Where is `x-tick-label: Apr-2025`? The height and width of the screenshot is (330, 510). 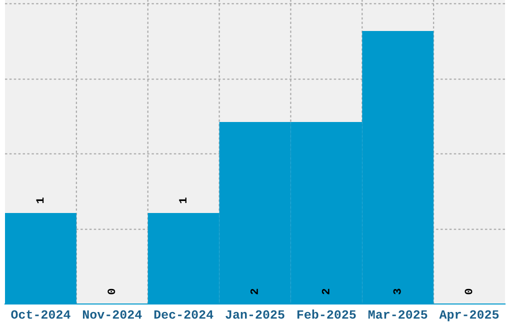
x-tick-label: Apr-2025 is located at coordinates (469, 316).